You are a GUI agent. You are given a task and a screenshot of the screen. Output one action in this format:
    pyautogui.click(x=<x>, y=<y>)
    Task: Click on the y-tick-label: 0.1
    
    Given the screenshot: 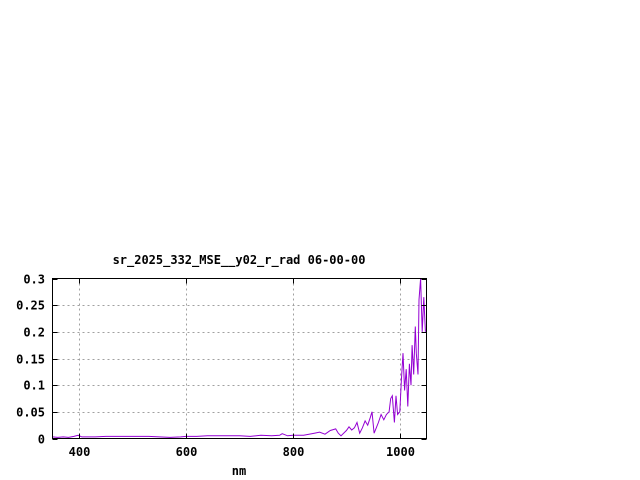 What is the action you would take?
    pyautogui.click(x=34, y=386)
    